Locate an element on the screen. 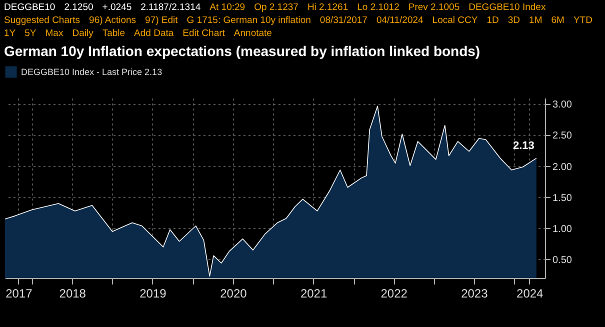 The image size is (605, 327). text: 04/11/2024 is located at coordinates (400, 20).